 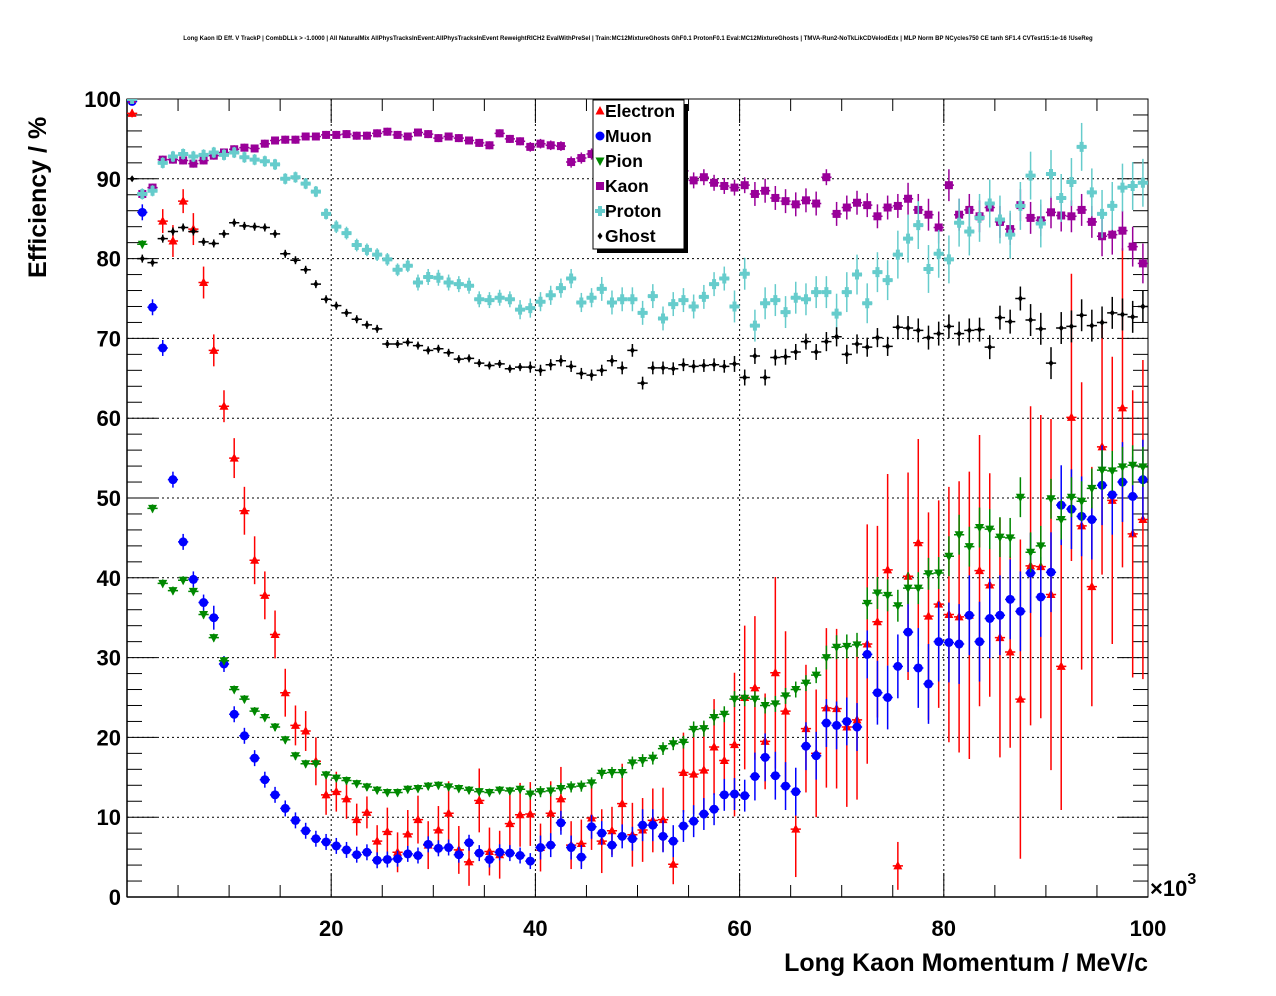 What do you see at coordinates (630, 236) in the screenshot?
I see `legend-ghost-label: Ghost` at bounding box center [630, 236].